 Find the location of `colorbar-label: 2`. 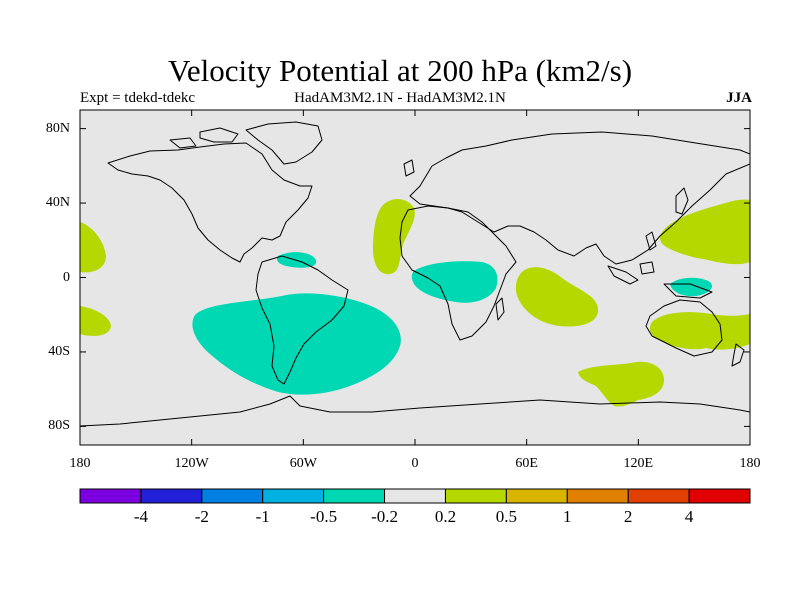

colorbar-label: 2 is located at coordinates (628, 516).